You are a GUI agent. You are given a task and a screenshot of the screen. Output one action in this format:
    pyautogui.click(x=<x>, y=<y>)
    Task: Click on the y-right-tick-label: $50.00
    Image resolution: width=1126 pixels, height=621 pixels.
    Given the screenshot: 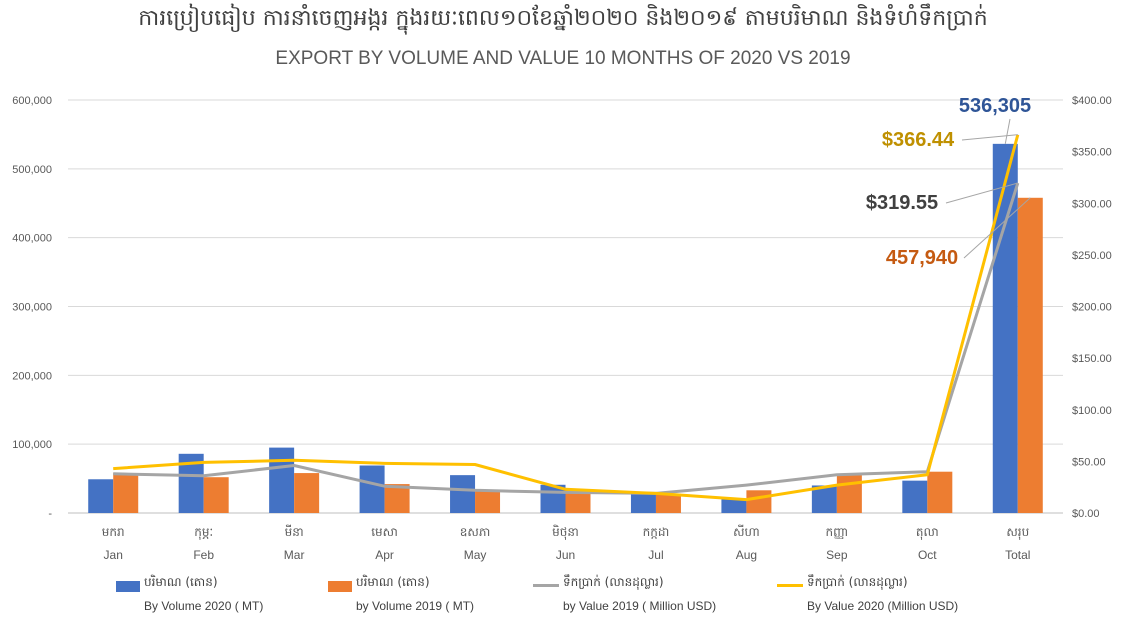 What is the action you would take?
    pyautogui.click(x=1089, y=462)
    